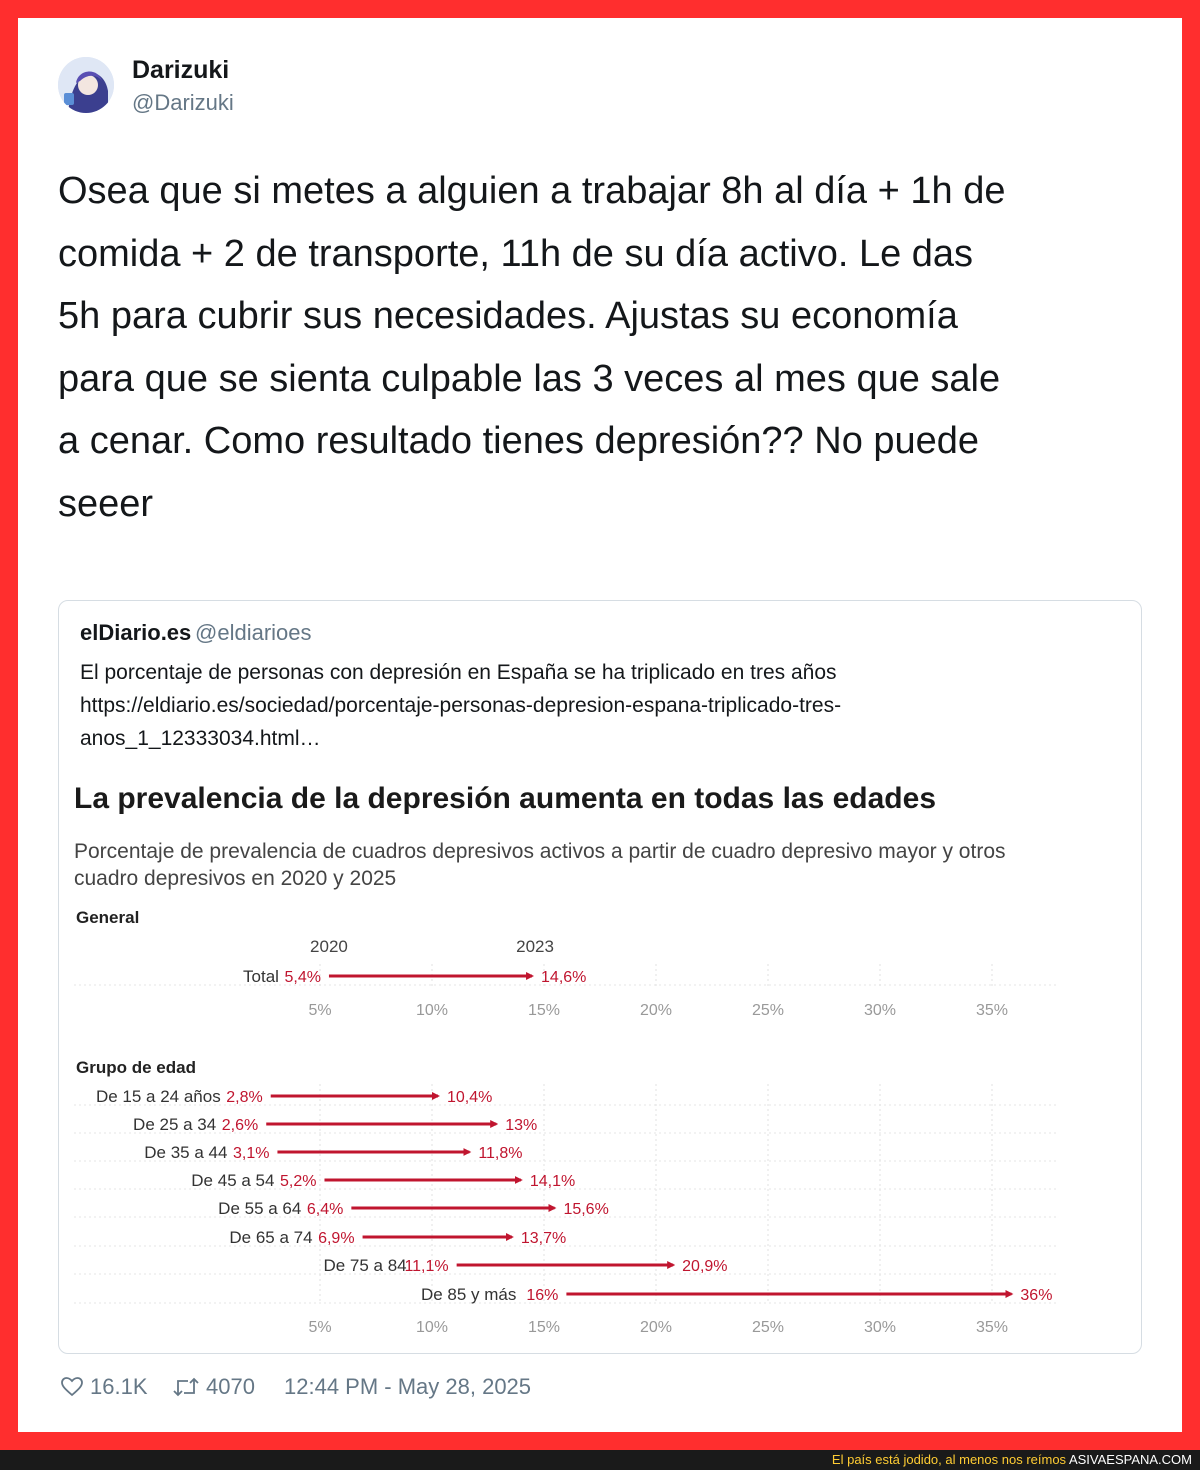  What do you see at coordinates (1036, 1295) in the screenshot?
I see `end-value-label: 36%` at bounding box center [1036, 1295].